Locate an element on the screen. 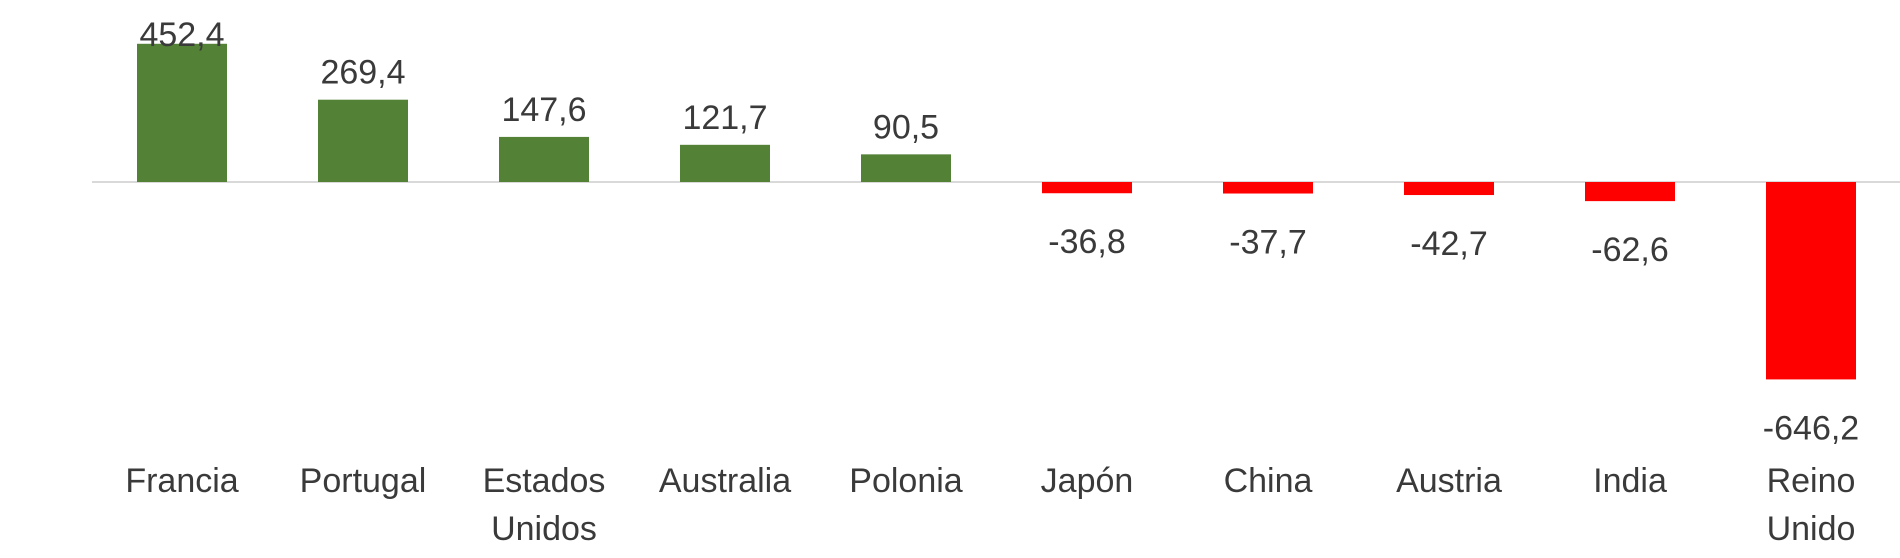  category-label-line: China is located at coordinates (1268, 481).